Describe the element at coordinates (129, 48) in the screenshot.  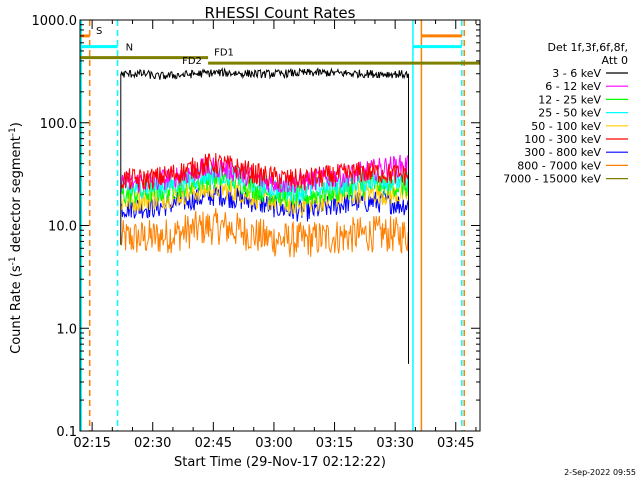
I see `state-bar-label-n: N` at that location.